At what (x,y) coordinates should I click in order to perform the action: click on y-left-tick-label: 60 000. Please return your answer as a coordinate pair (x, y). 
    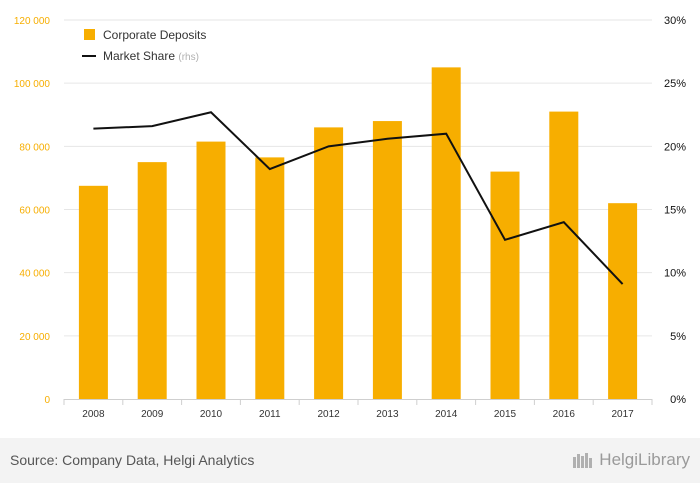
    Looking at the image, I should click on (34, 211).